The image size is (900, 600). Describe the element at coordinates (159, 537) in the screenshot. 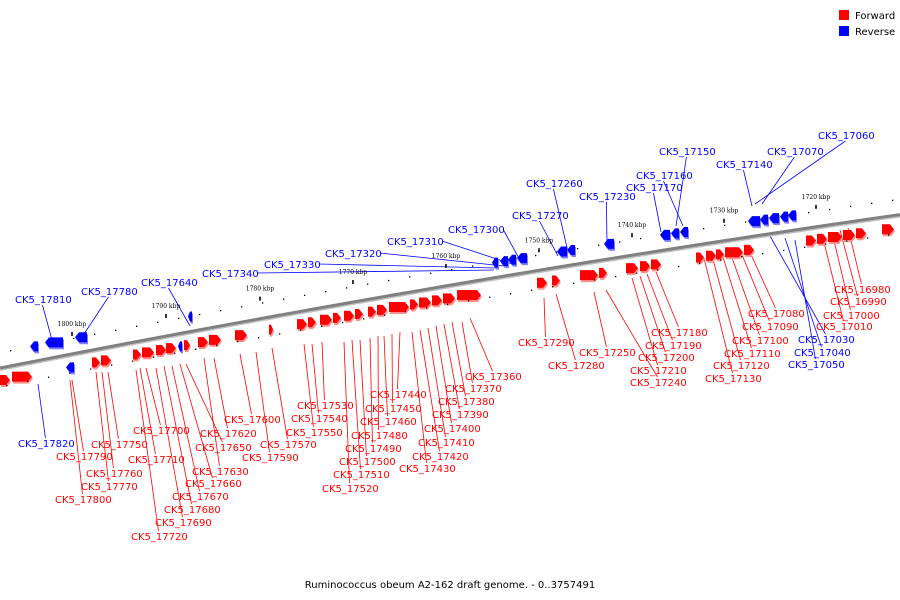

I see `gene-label-ck5_17720: CK5_17720` at that location.